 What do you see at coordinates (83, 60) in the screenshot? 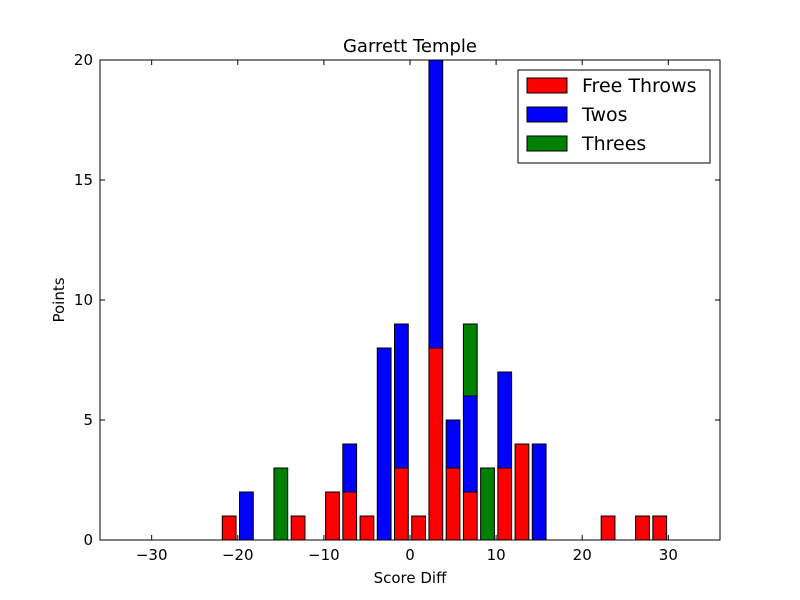
I see `y-tick-label: 20` at bounding box center [83, 60].